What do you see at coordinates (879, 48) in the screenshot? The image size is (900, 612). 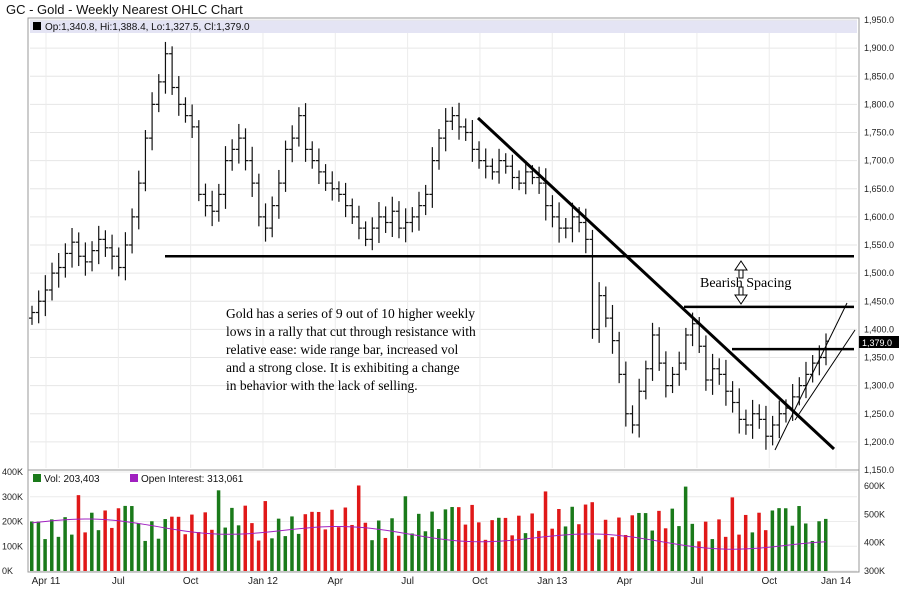 I see `price-tick-label: 1,900.0` at bounding box center [879, 48].